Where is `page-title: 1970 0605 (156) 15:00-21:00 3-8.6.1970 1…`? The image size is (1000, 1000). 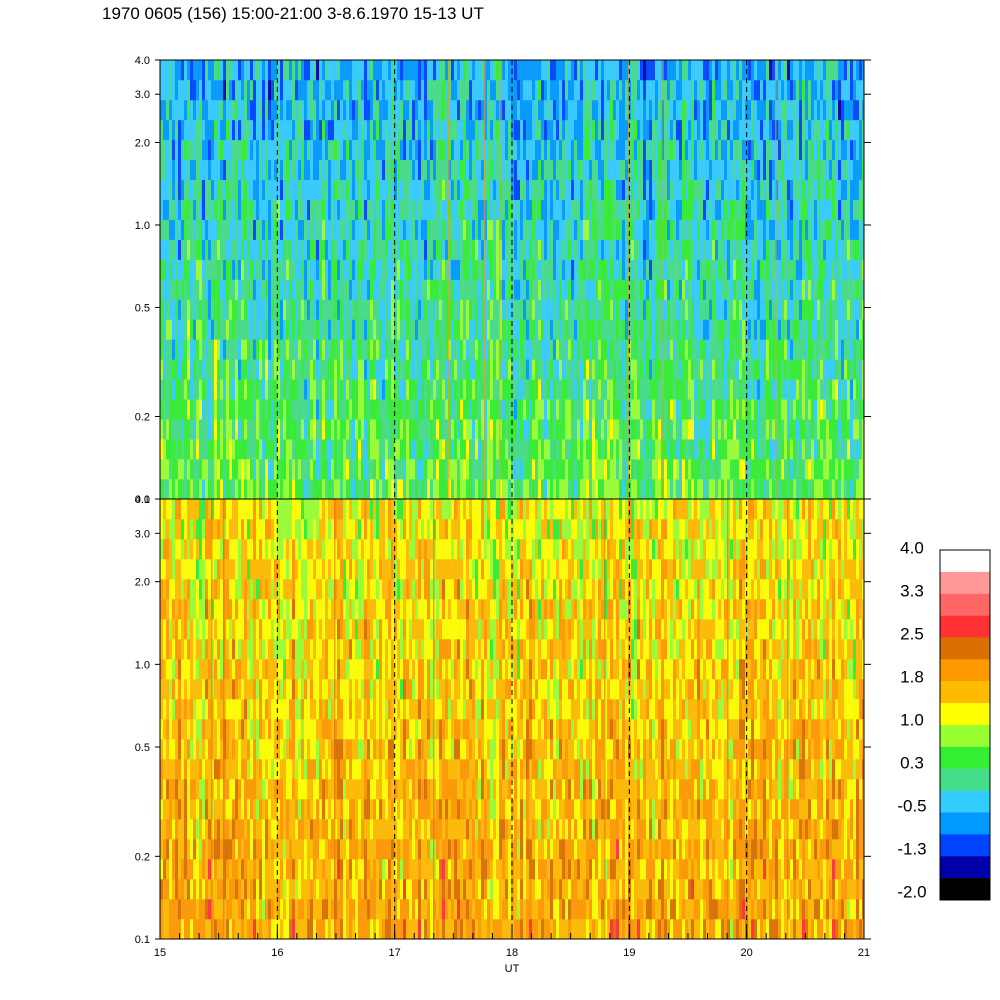 page-title: 1970 0605 (156) 15:00-21:00 3-8.6.1970 1… is located at coordinates (293, 13).